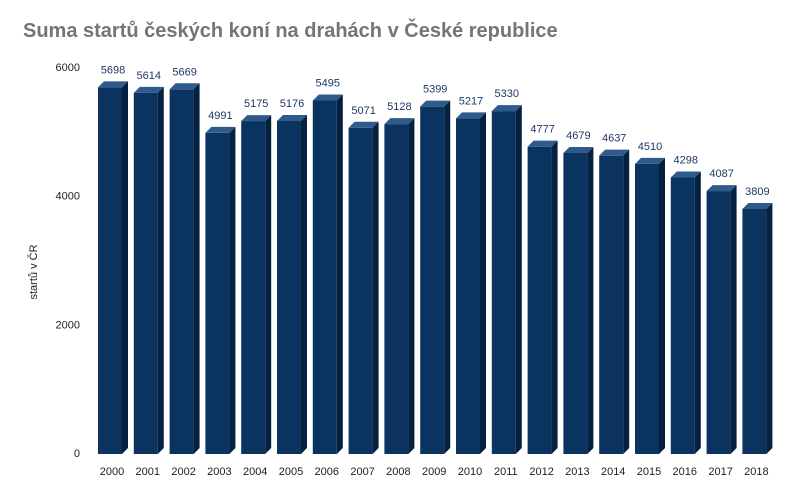 The height and width of the screenshot is (500, 809). Describe the element at coordinates (398, 472) in the screenshot. I see `x-tick-label: 2008` at that location.